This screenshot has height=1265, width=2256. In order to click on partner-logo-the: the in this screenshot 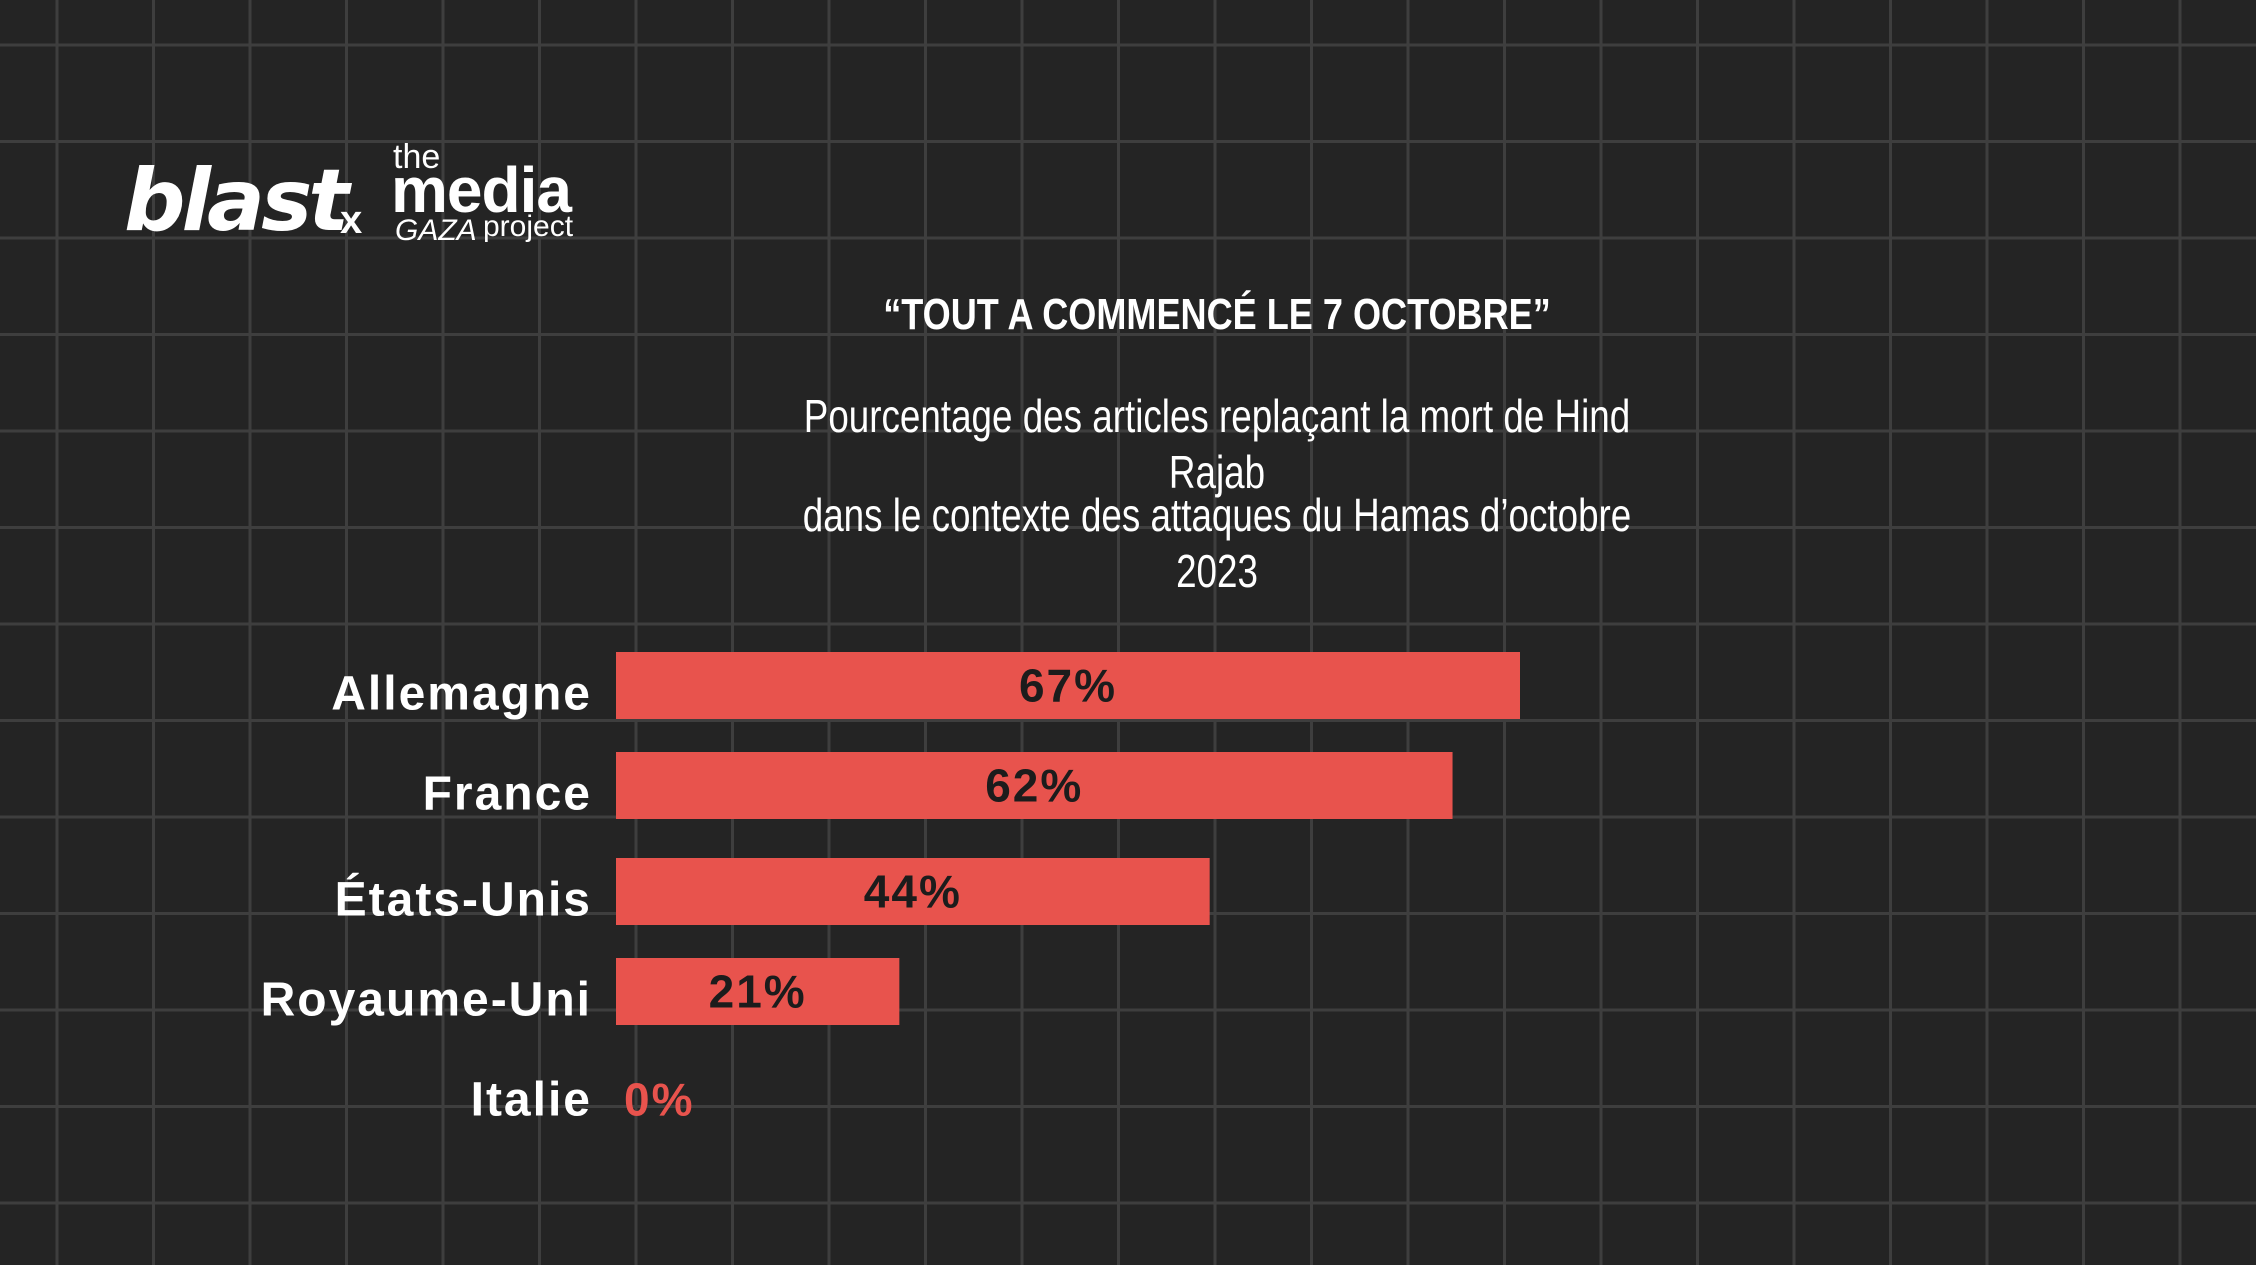, I will do `click(417, 157)`.